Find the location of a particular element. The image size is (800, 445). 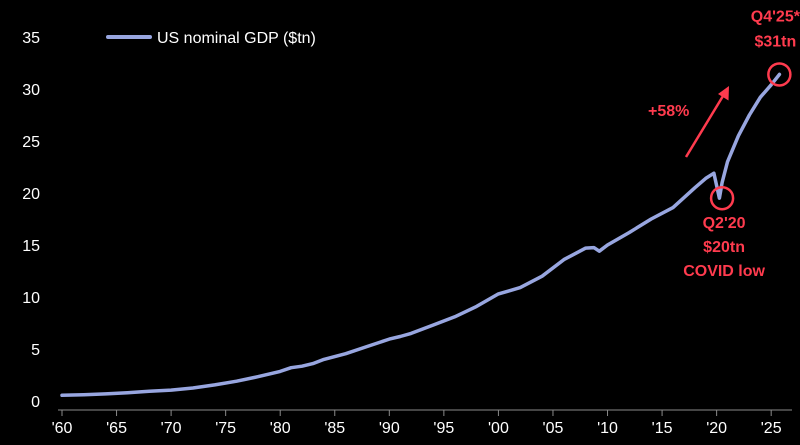

annotations: Q2'20 $20tn COVID low Q4'25* $31tn +58% is located at coordinates (724, 144).